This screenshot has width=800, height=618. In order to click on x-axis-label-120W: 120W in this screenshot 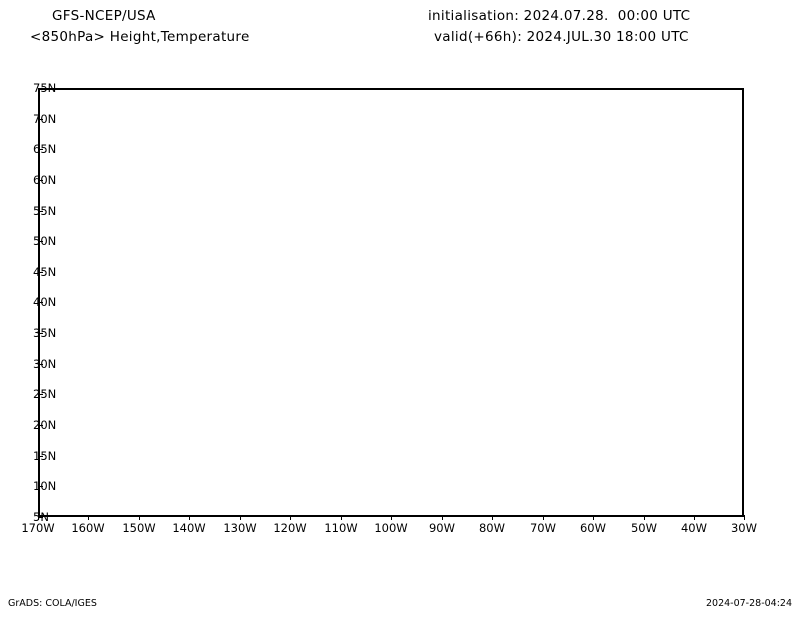, I will do `click(290, 528)`.